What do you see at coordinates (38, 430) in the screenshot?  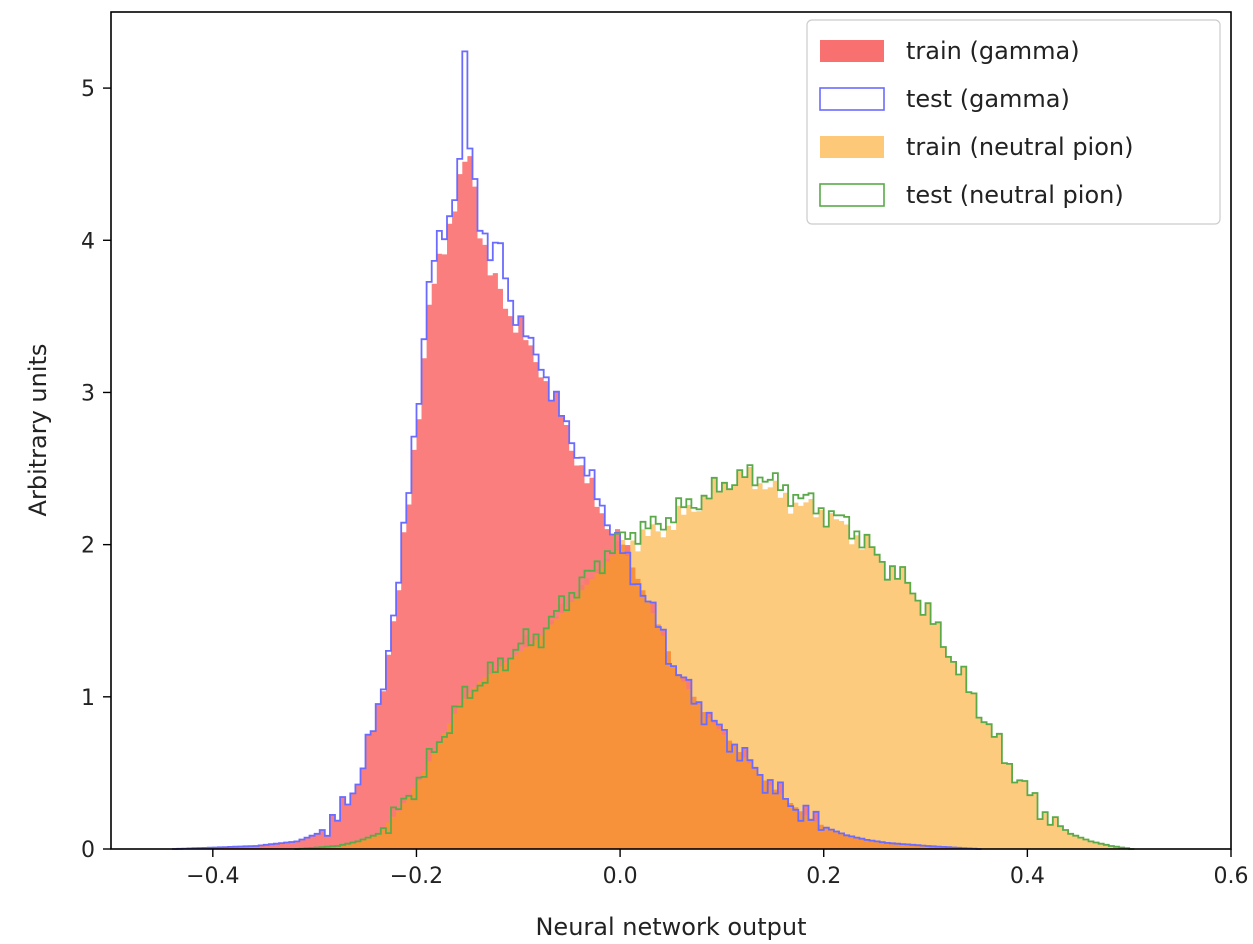 I see `y-axis-label: Arbitrary units` at bounding box center [38, 430].